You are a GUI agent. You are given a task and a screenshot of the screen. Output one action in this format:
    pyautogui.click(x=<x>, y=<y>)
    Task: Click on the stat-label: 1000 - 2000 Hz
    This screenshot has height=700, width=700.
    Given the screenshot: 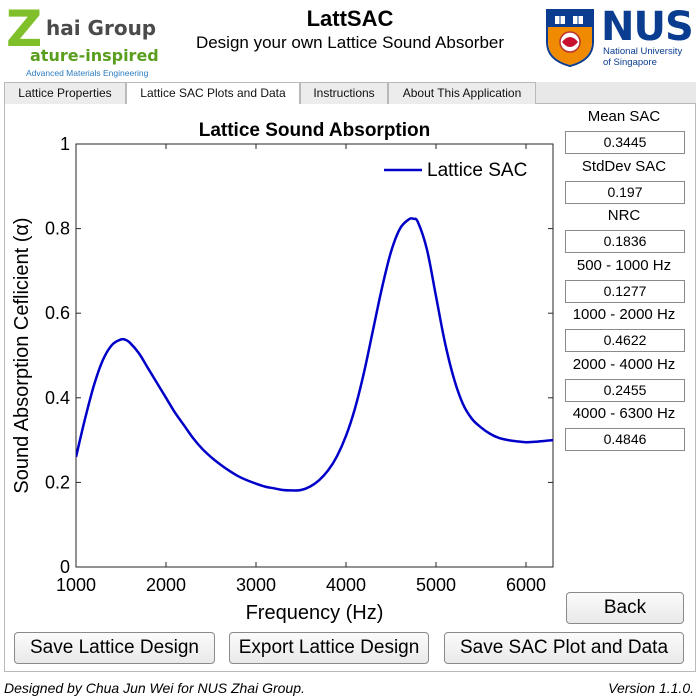 What is the action you would take?
    pyautogui.click(x=624, y=314)
    